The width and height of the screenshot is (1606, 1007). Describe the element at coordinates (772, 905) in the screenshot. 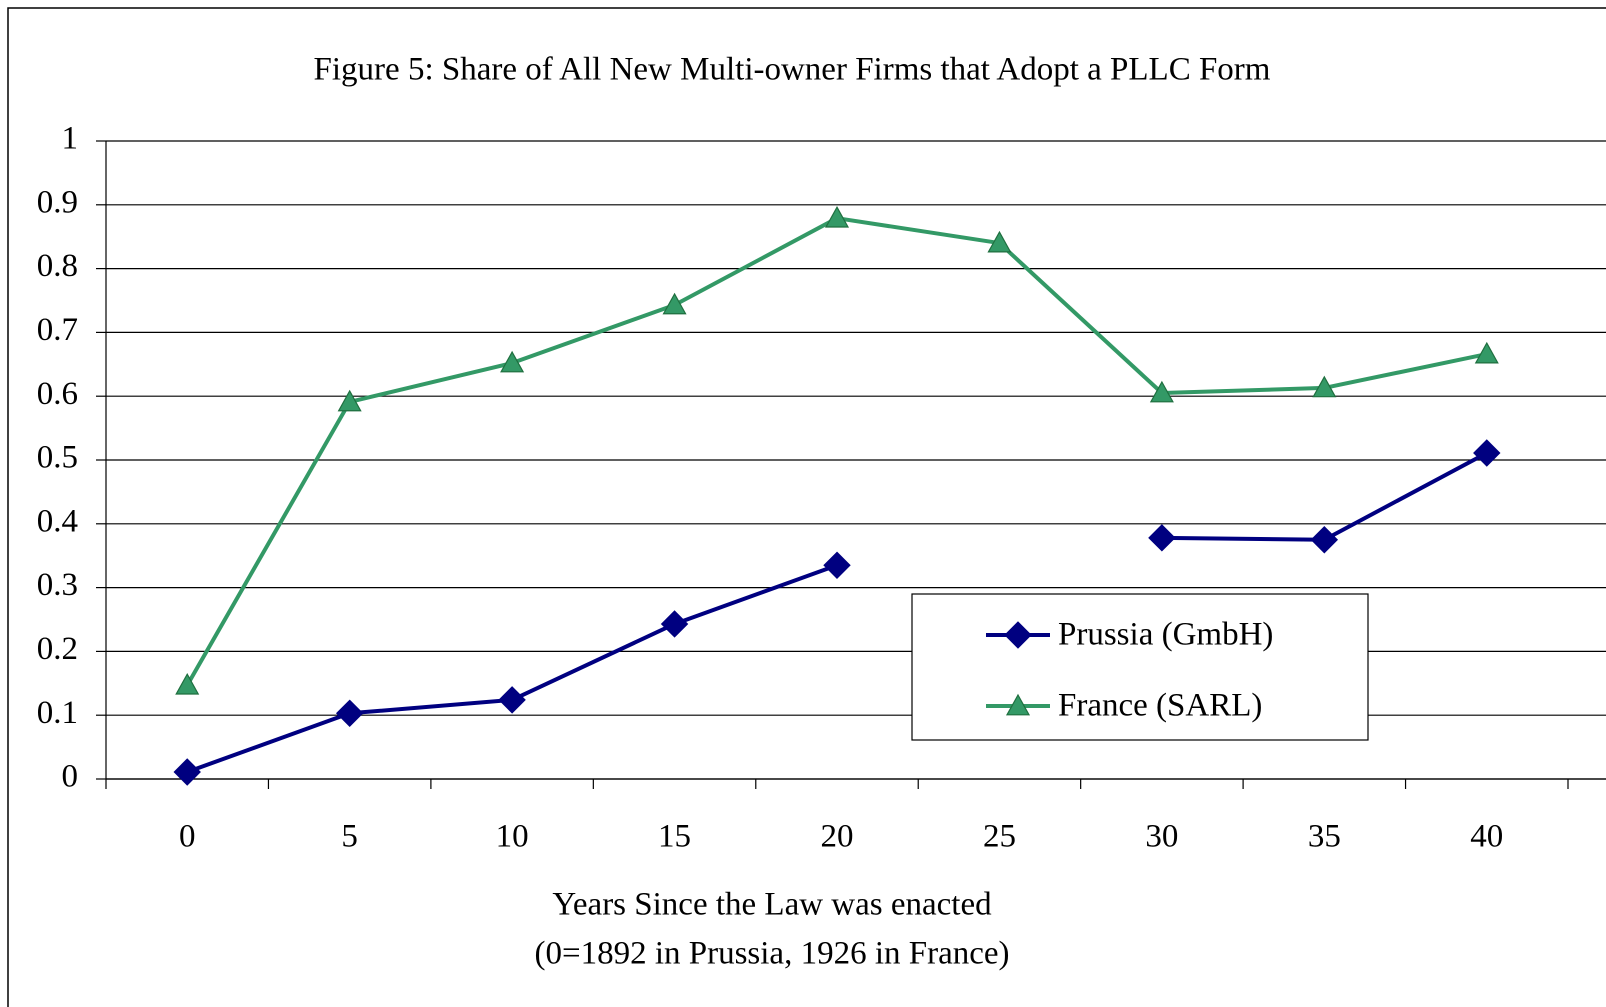

I see `x-axis-label: Years Since the Law was enacted` at that location.